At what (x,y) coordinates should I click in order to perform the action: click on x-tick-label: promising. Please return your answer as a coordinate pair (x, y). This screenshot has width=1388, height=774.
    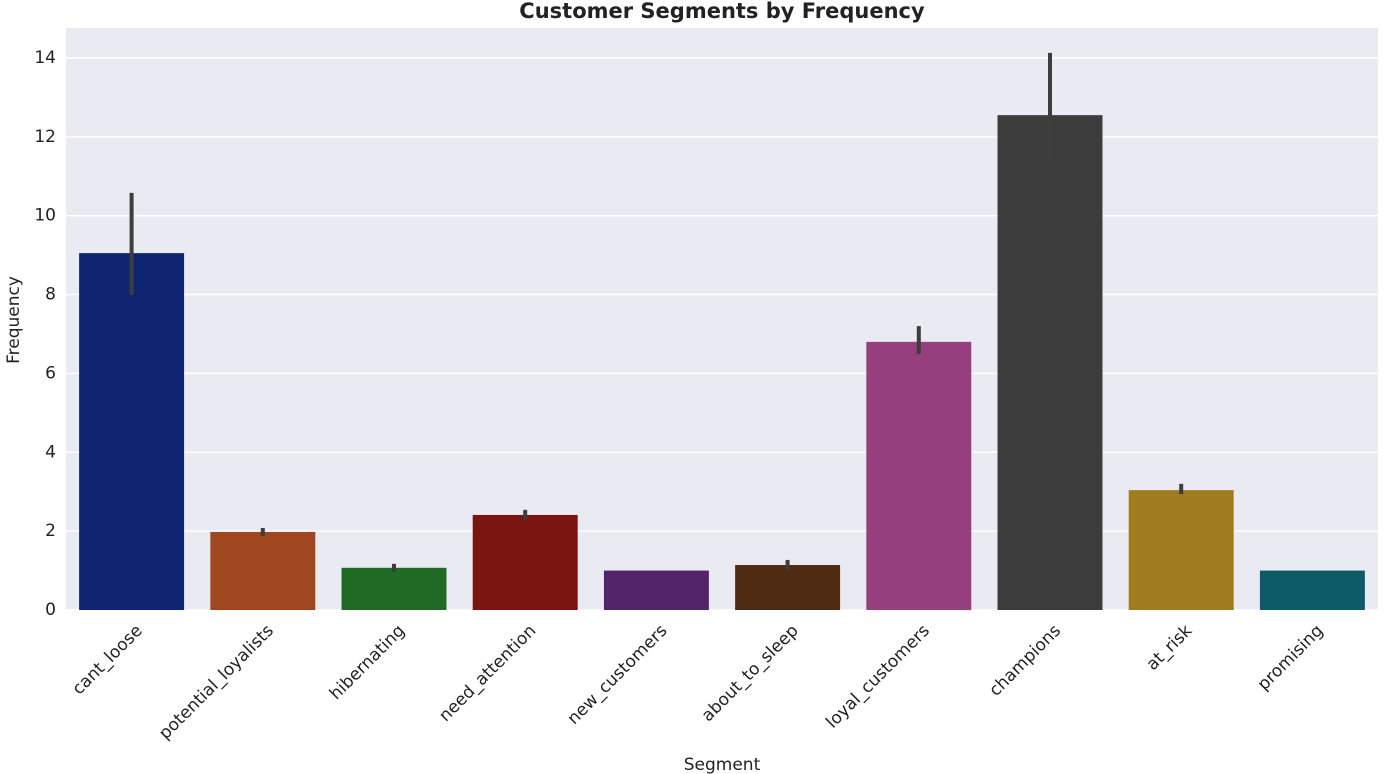
    Looking at the image, I should click on (1291, 658).